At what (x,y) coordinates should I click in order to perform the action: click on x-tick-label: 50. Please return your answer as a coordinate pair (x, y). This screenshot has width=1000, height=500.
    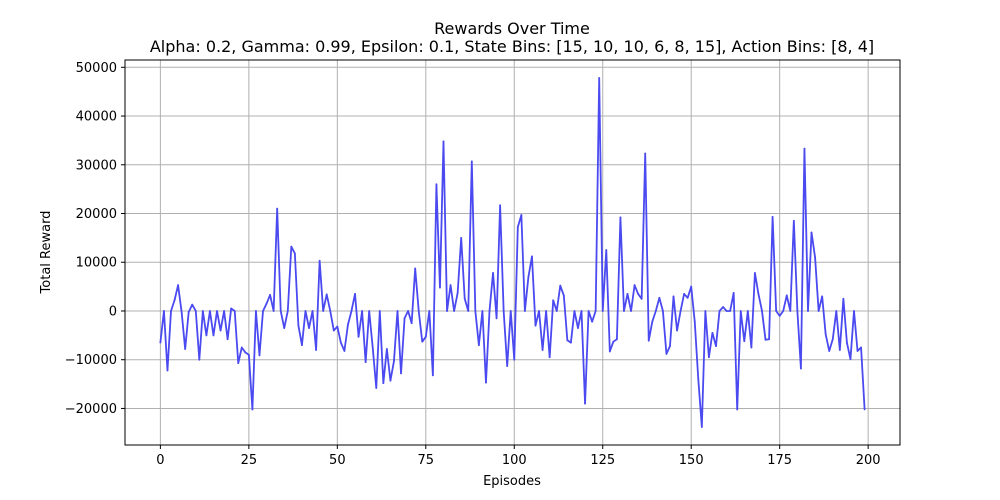
    Looking at the image, I should click on (337, 460).